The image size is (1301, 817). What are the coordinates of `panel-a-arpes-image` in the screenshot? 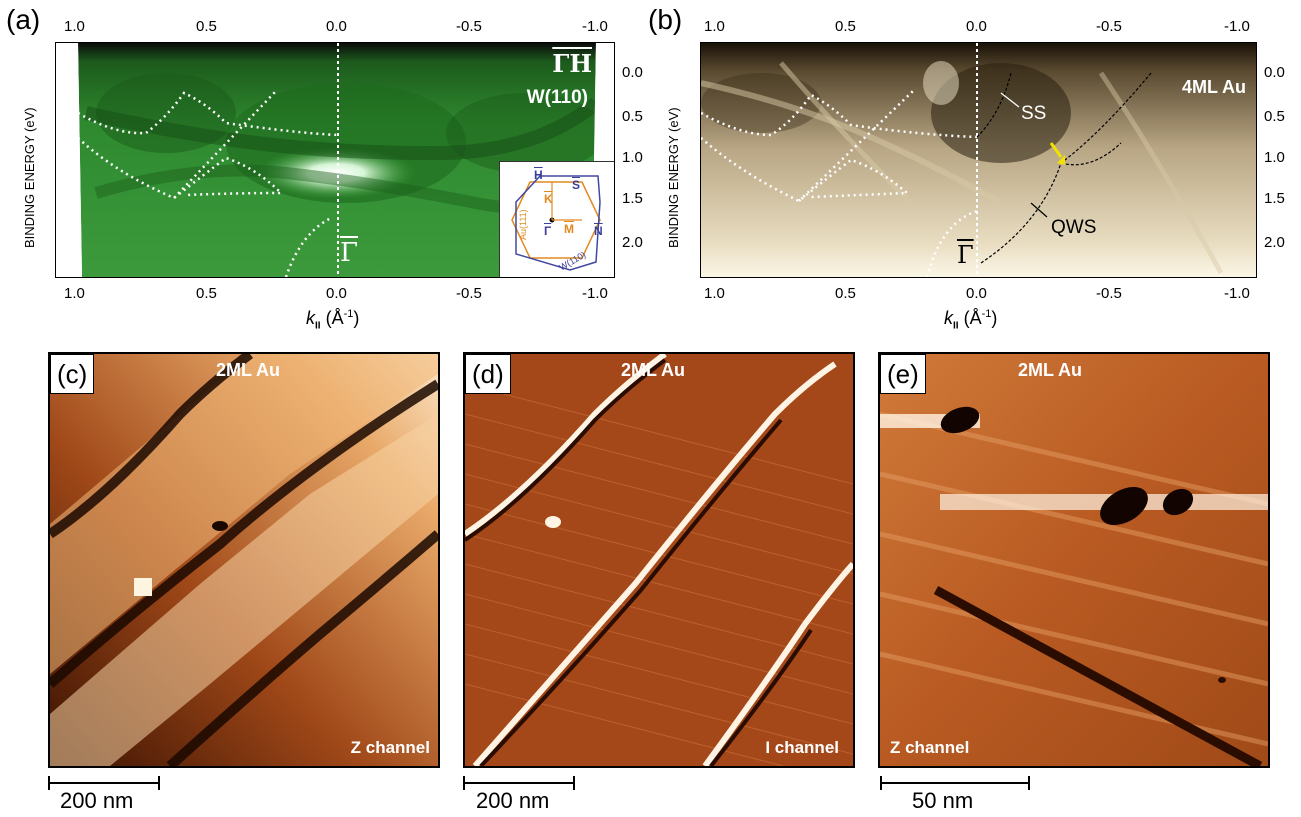 It's located at (335, 160).